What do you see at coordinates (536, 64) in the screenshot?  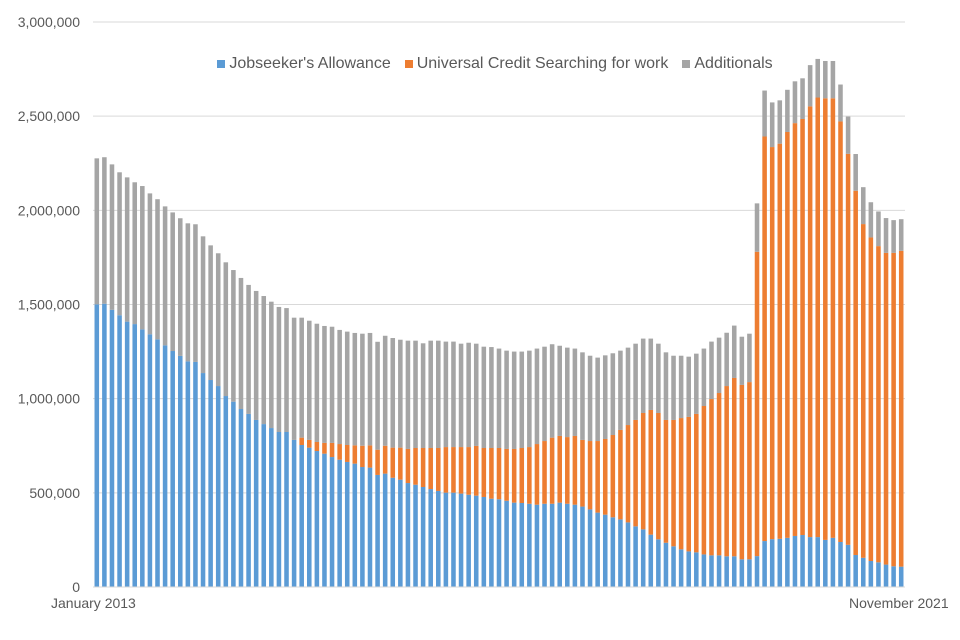 I see `legend-item-uc: Universal Credit Searching for work` at bounding box center [536, 64].